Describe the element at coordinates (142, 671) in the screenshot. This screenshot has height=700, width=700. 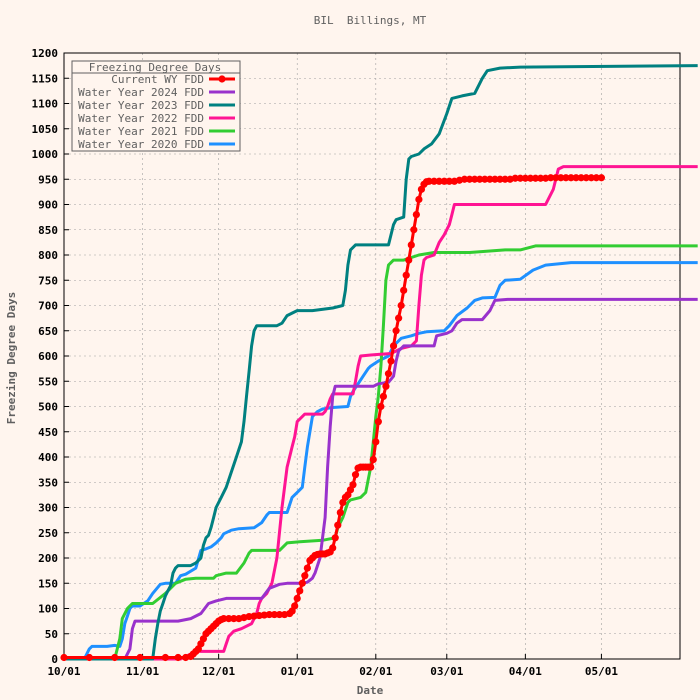
I see `x-tick-label: 11/01` at that location.